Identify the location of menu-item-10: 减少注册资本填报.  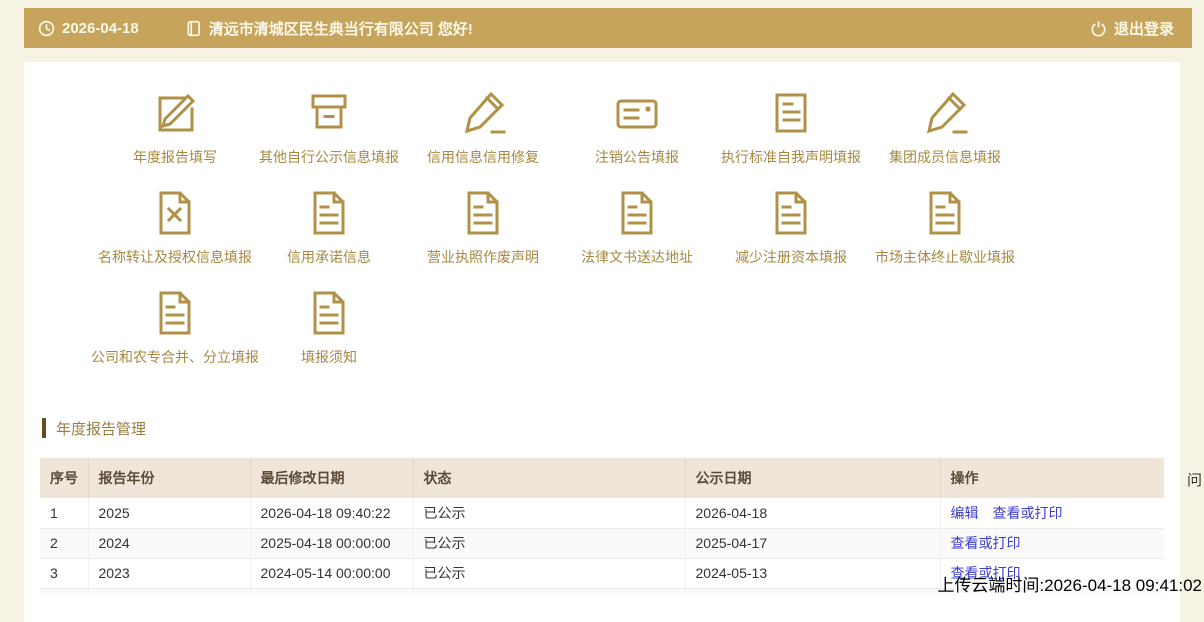
(791, 238).